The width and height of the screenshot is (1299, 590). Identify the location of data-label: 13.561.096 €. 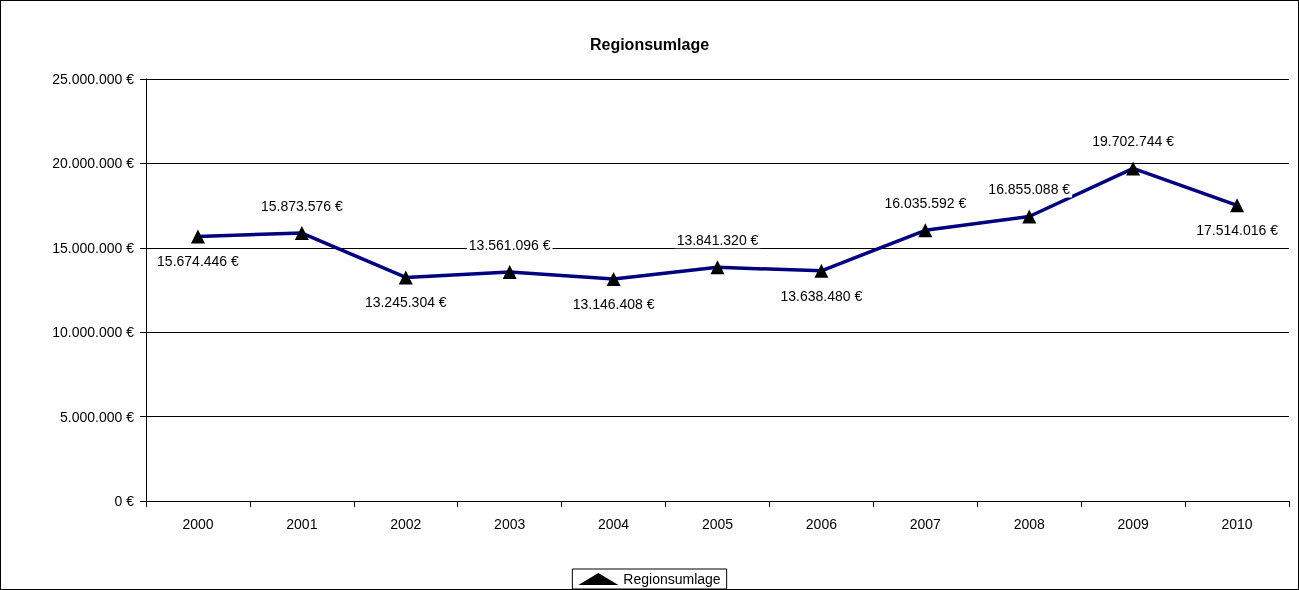
(509, 245).